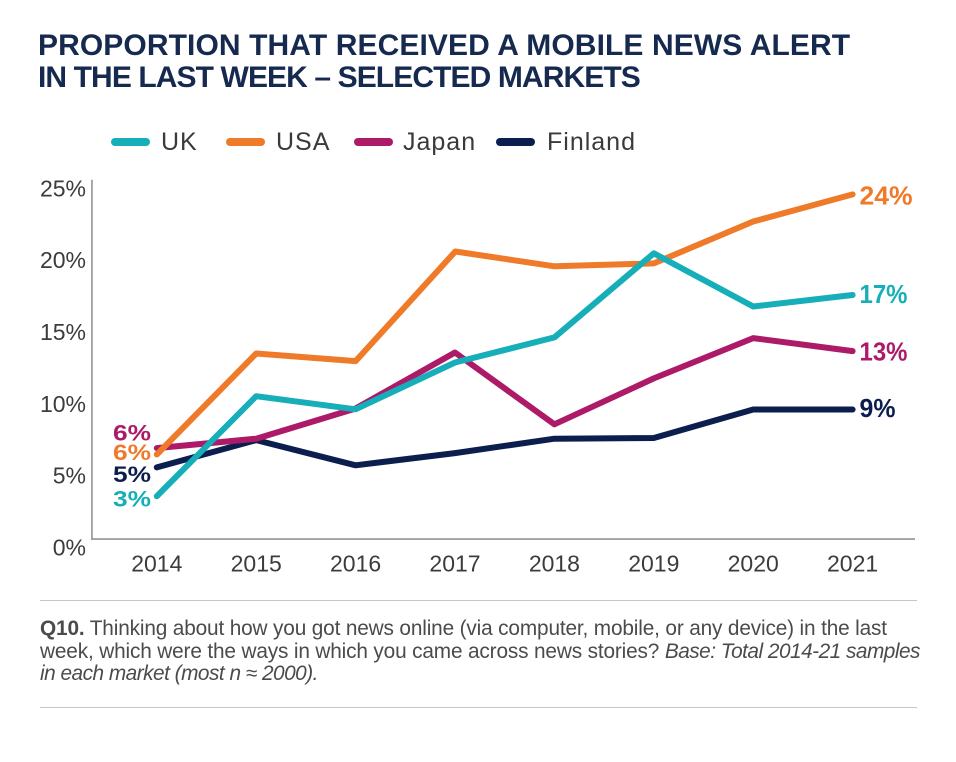 The height and width of the screenshot is (762, 956). What do you see at coordinates (69, 548) in the screenshot?
I see `svg-text: 0%` at bounding box center [69, 548].